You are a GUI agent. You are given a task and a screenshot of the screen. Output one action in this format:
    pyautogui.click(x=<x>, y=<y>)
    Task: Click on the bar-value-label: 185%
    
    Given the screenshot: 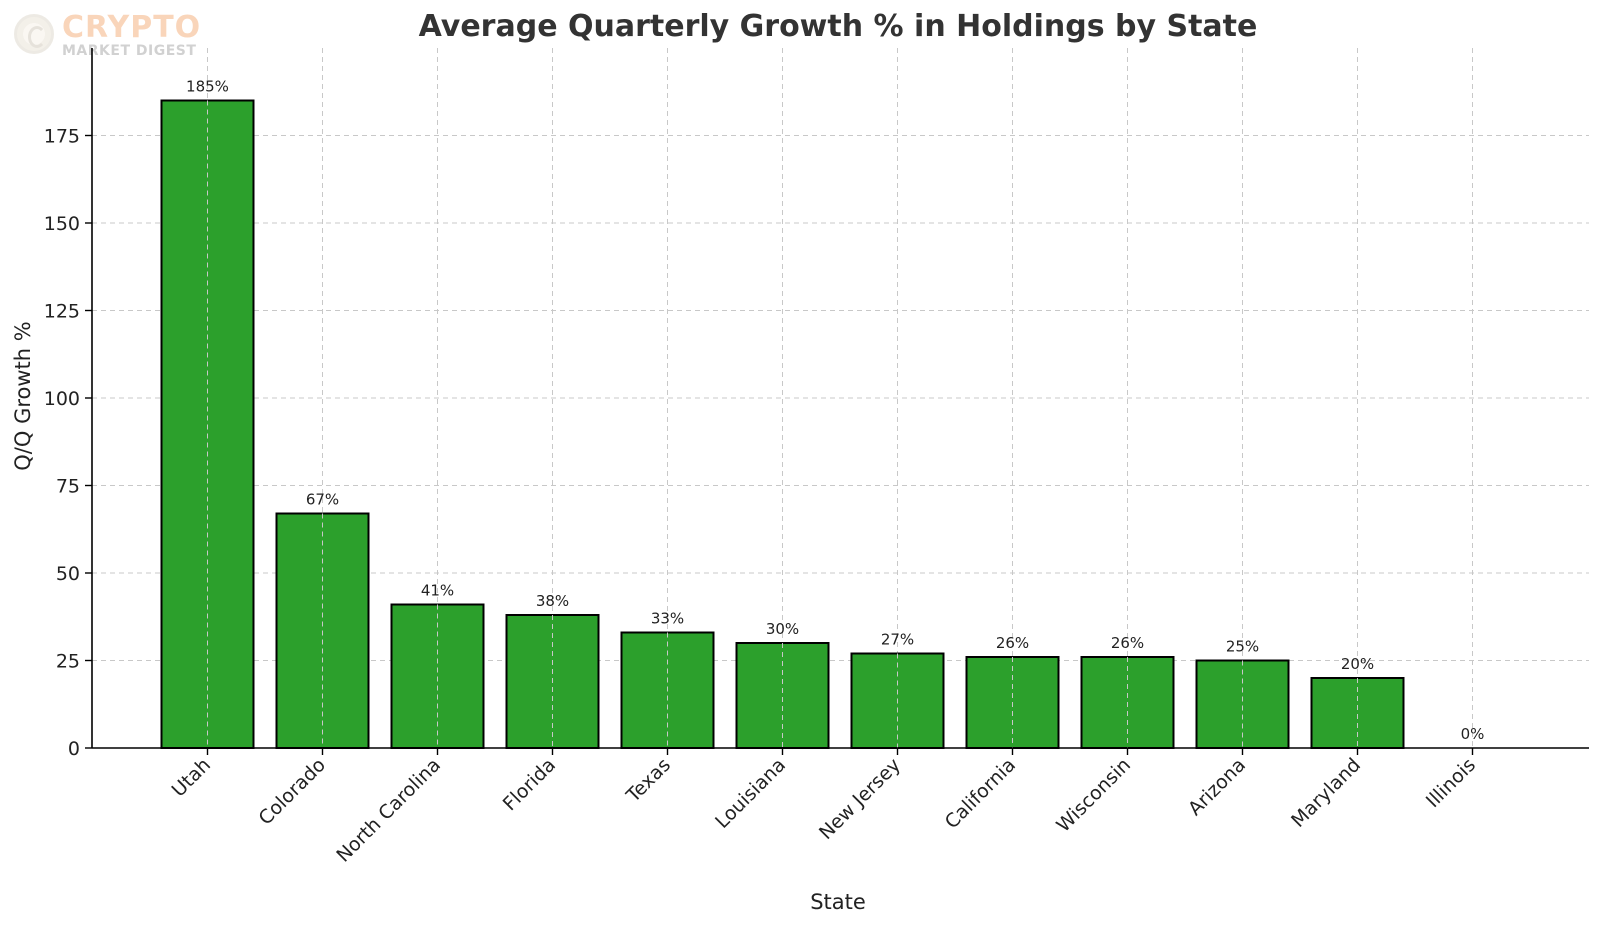 What is the action you would take?
    pyautogui.click(x=207, y=87)
    